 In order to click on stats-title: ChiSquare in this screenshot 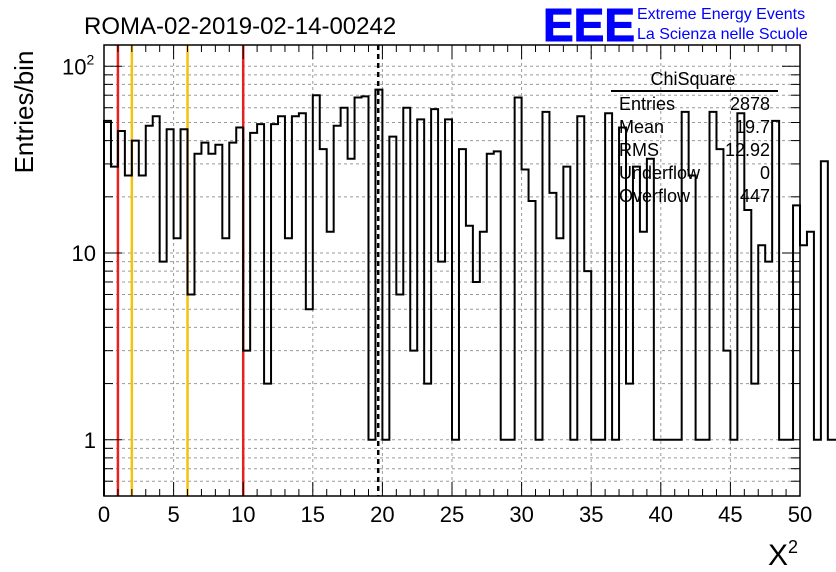, I will do `click(692, 79)`.